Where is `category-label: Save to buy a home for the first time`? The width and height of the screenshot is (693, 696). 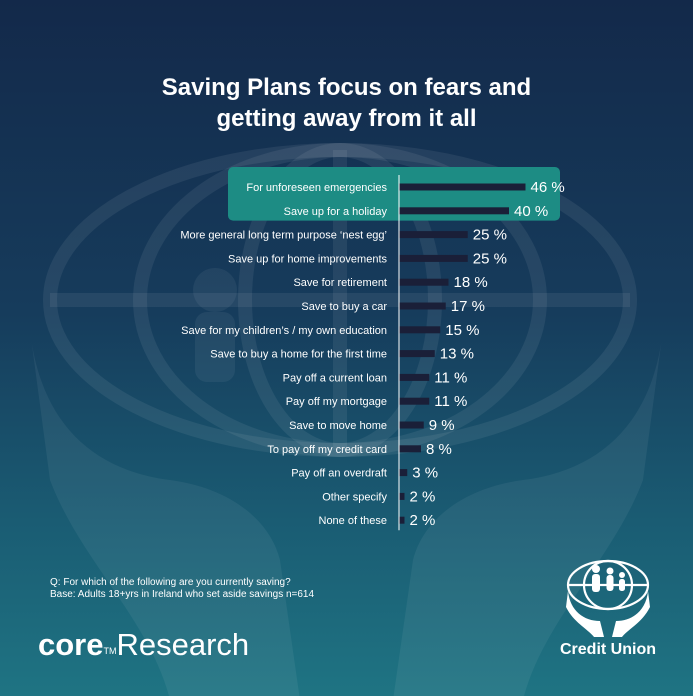
category-label: Save to buy a home for the first time is located at coordinates (298, 355).